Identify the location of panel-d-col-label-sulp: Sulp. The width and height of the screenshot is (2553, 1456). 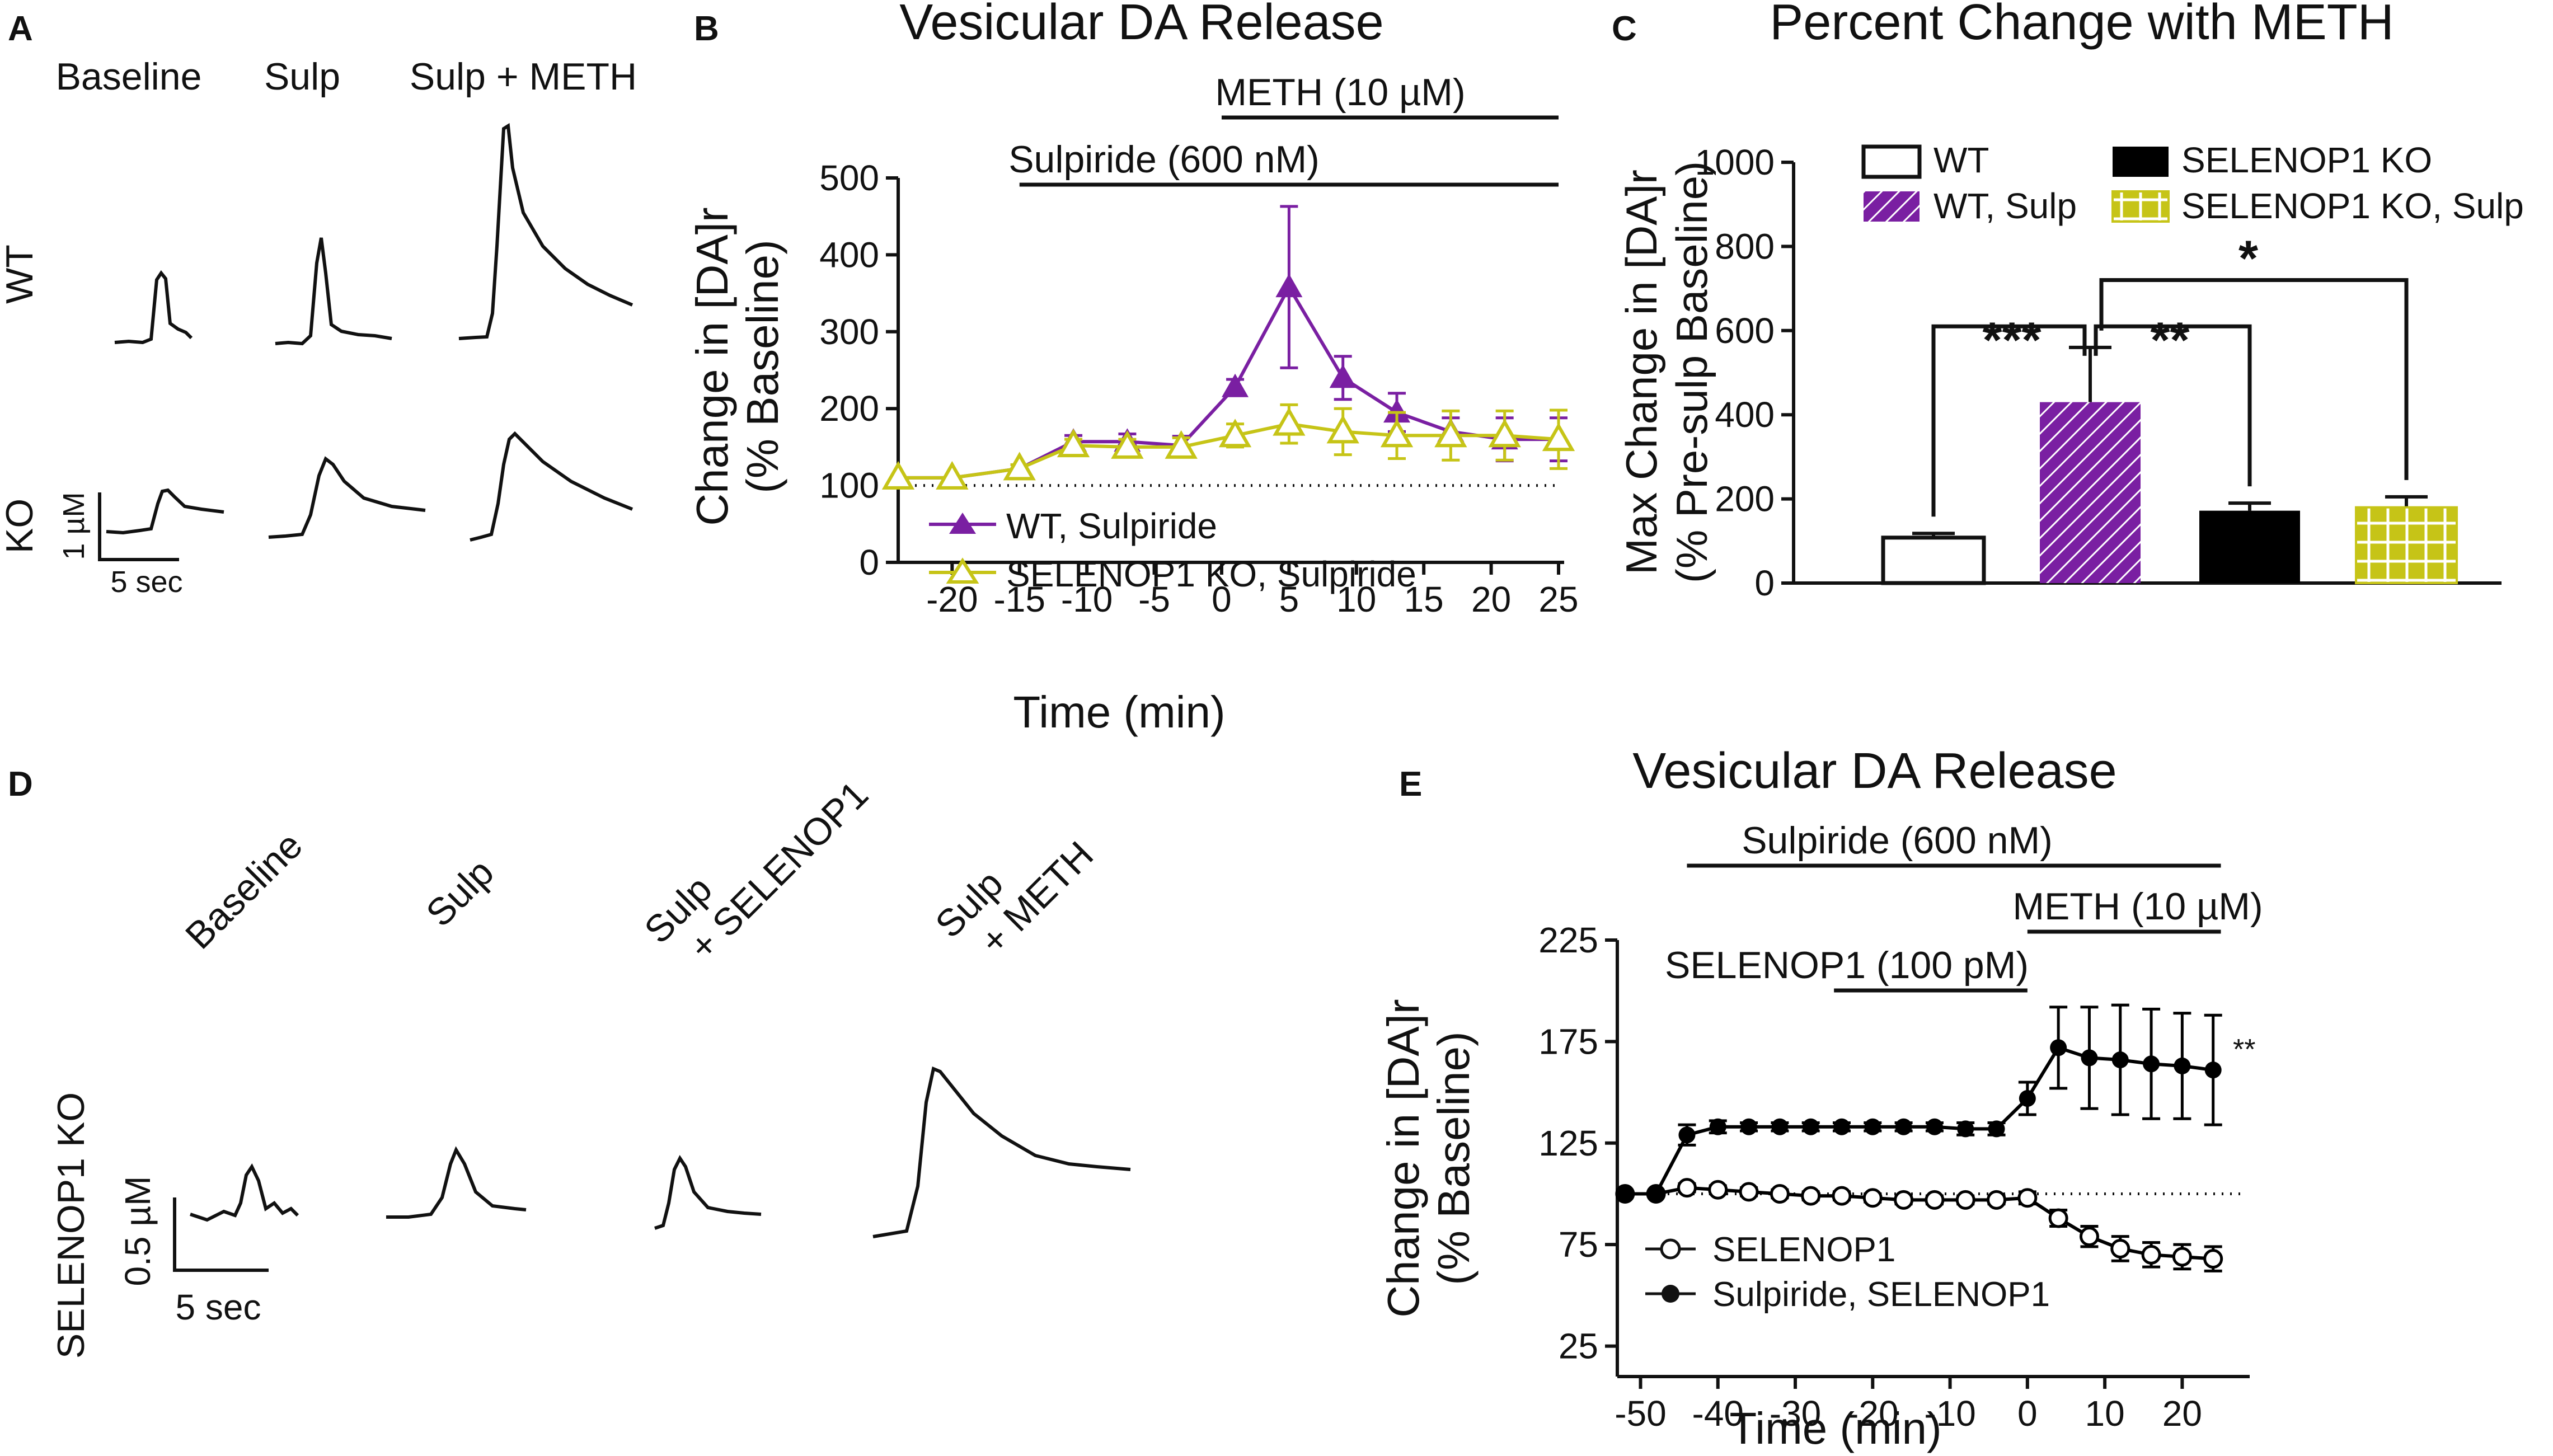
(460, 893).